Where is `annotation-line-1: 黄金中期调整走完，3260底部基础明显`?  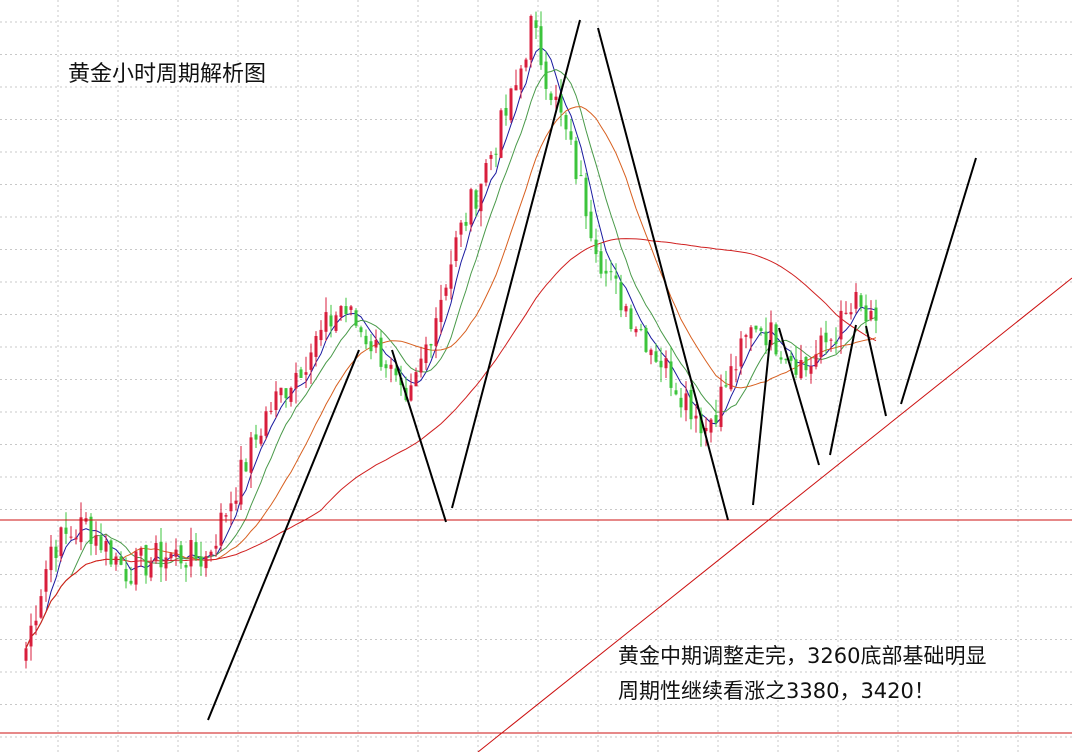 annotation-line-1: 黄金中期调整走完，3260底部基础明显 is located at coordinates (802, 656).